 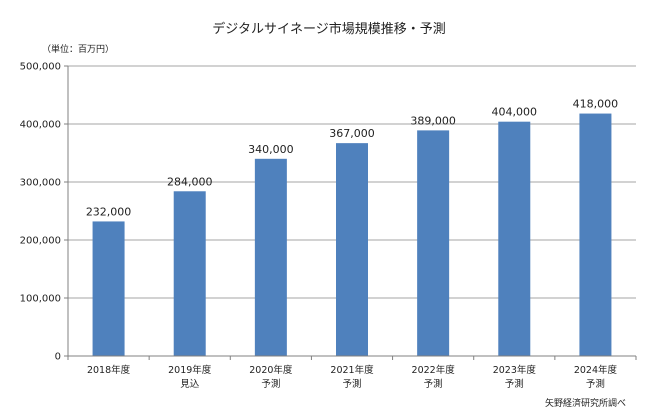 What do you see at coordinates (40, 241) in the screenshot?
I see `y-tick-label: 200,000` at bounding box center [40, 241].